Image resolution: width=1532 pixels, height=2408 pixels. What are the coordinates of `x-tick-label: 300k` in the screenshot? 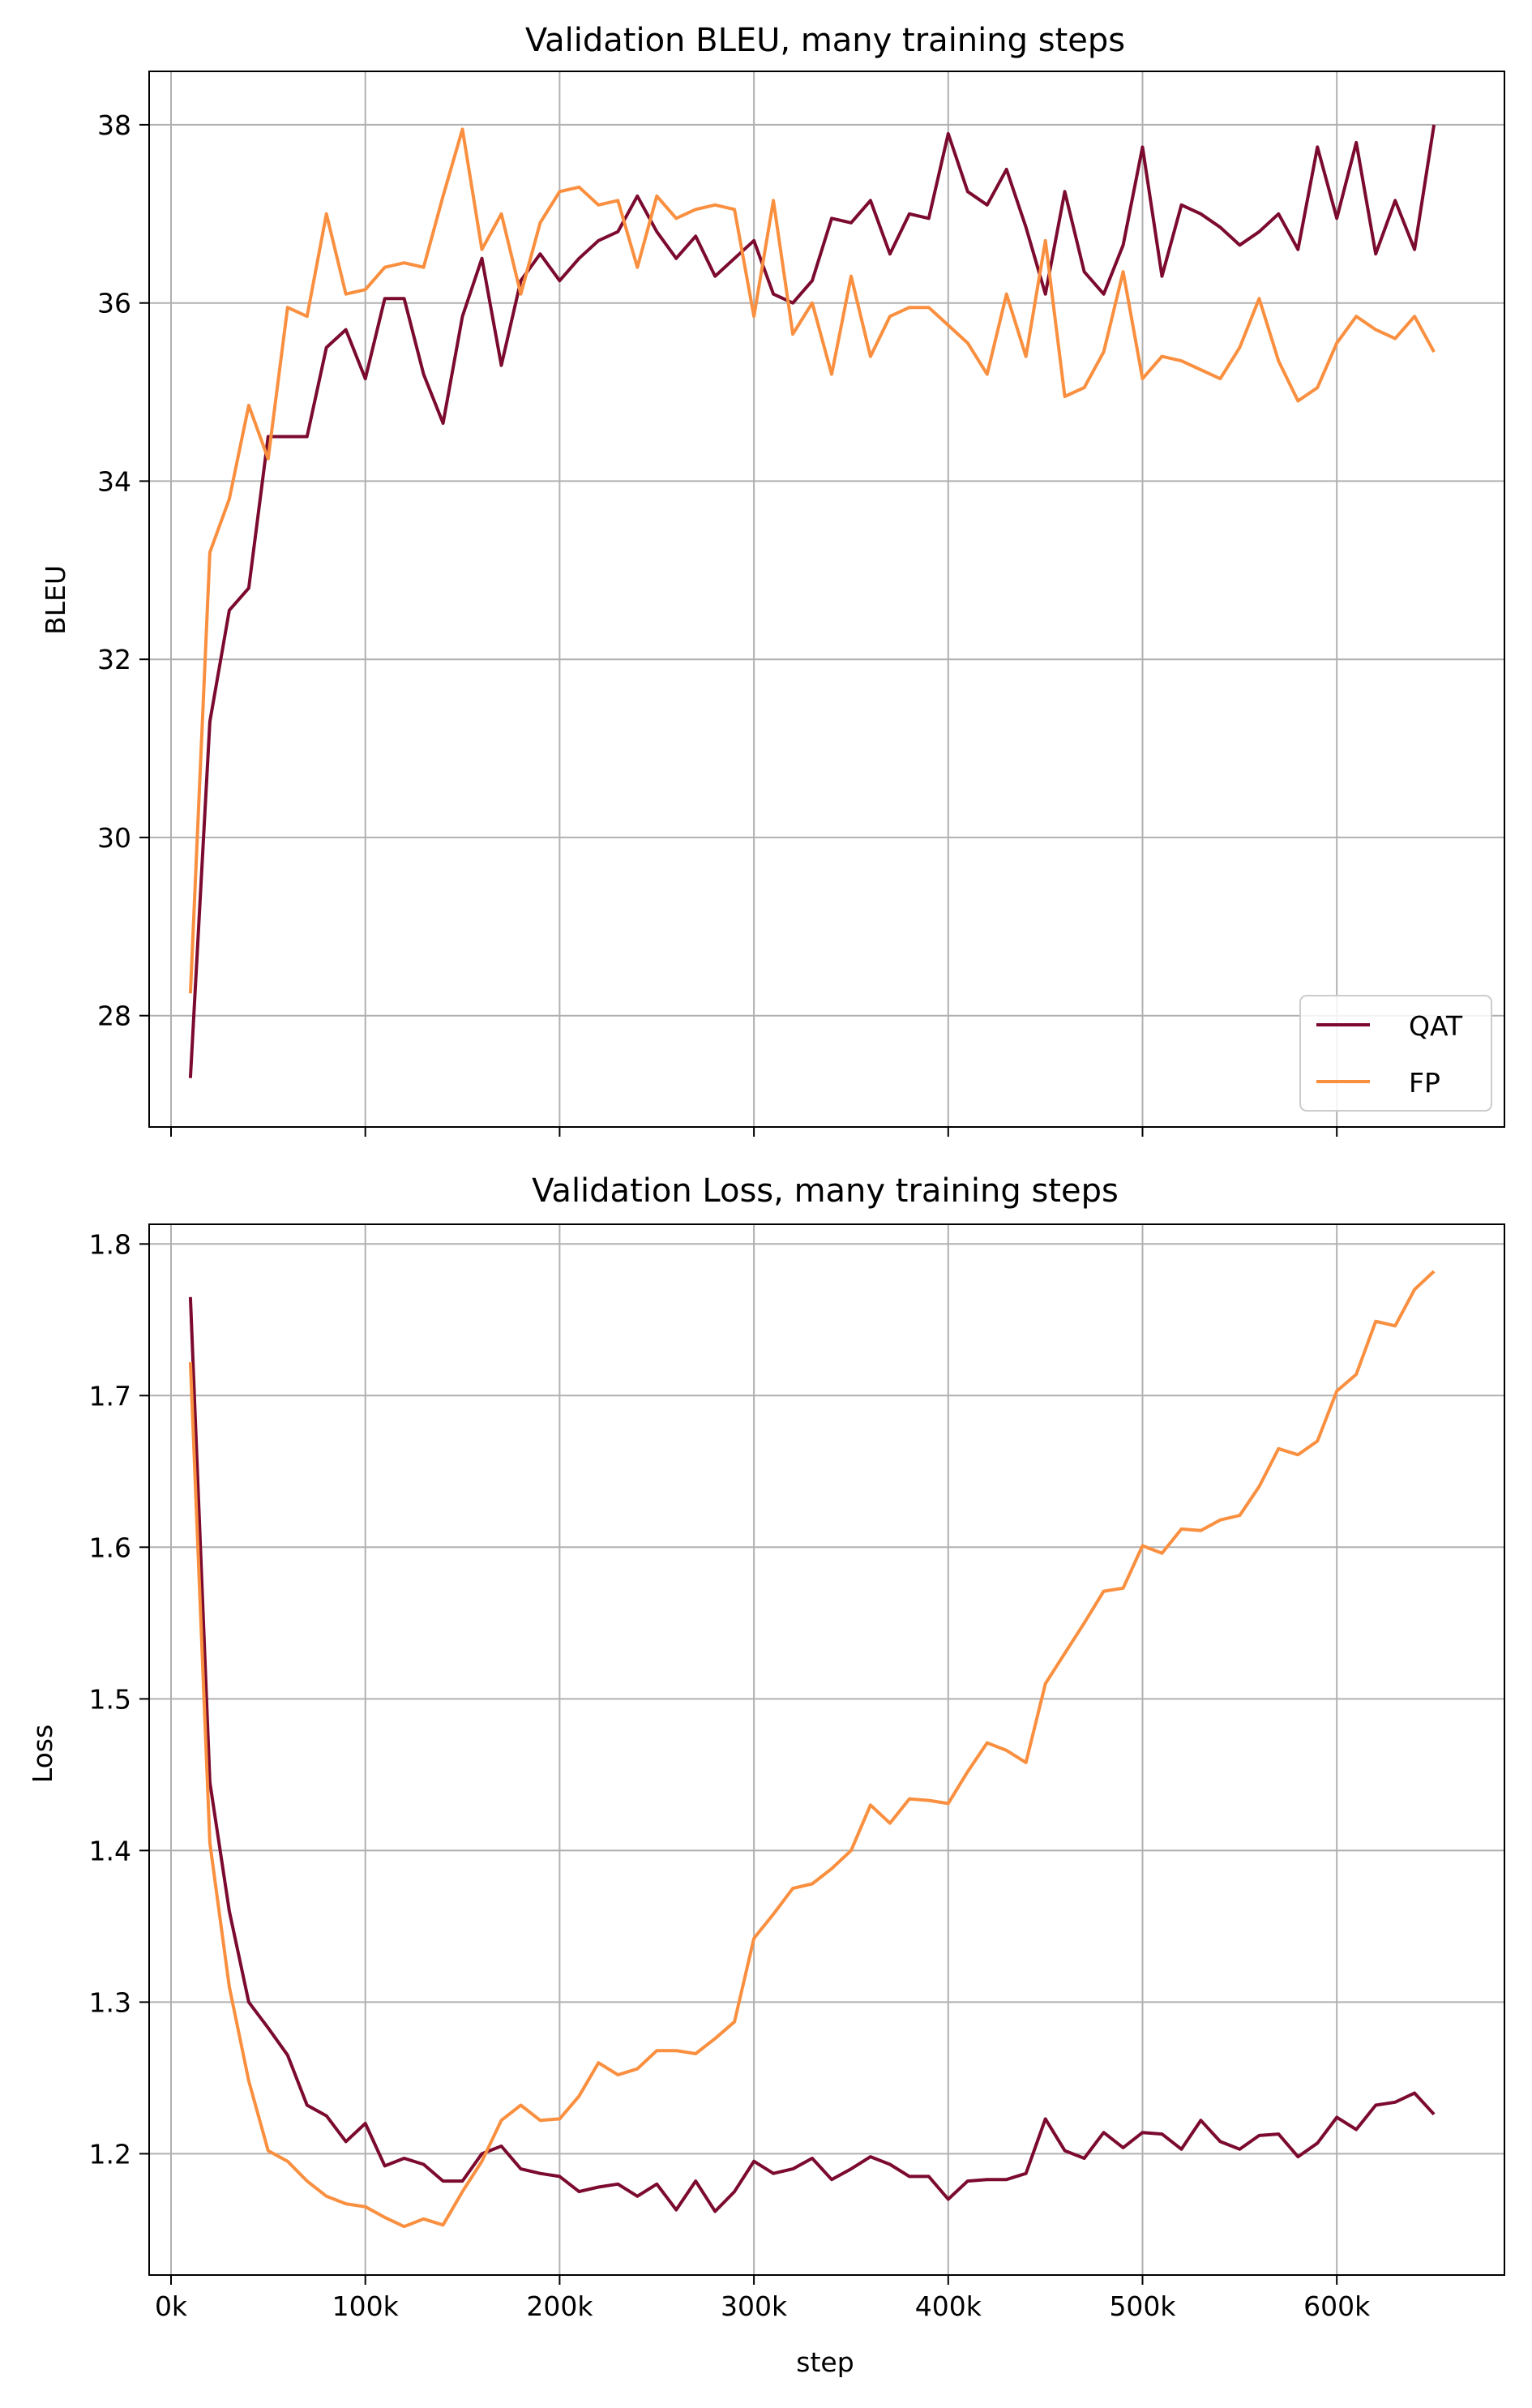 It's located at (754, 2306).